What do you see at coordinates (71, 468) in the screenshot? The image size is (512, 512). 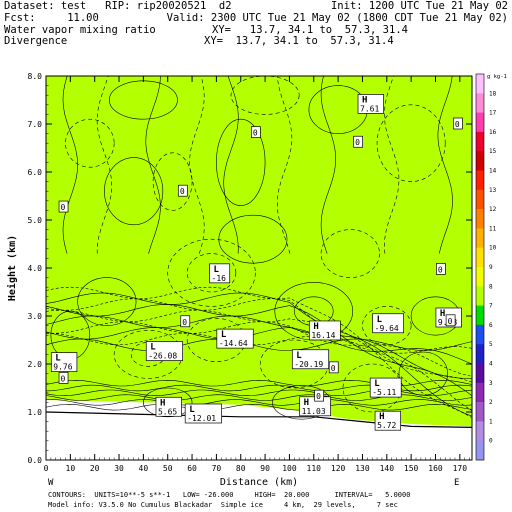 I see `x-tick-label: 10` at bounding box center [71, 468].